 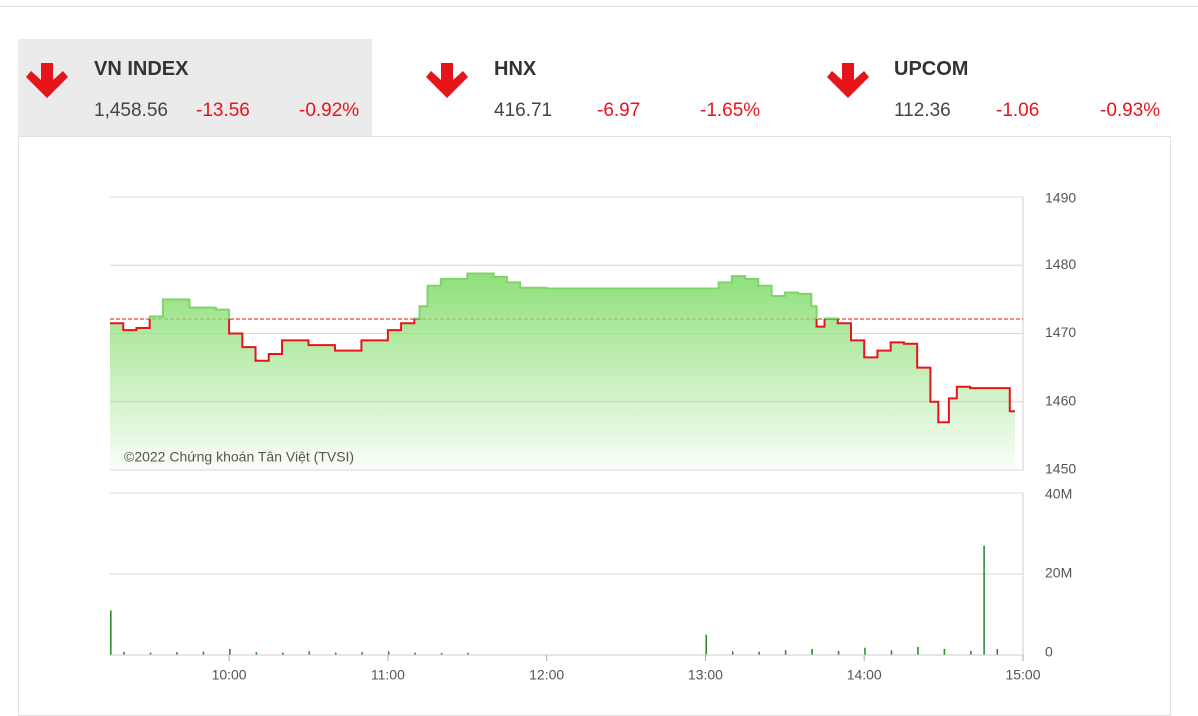 I want to click on index-percent: -1.65%, so click(x=730, y=110).